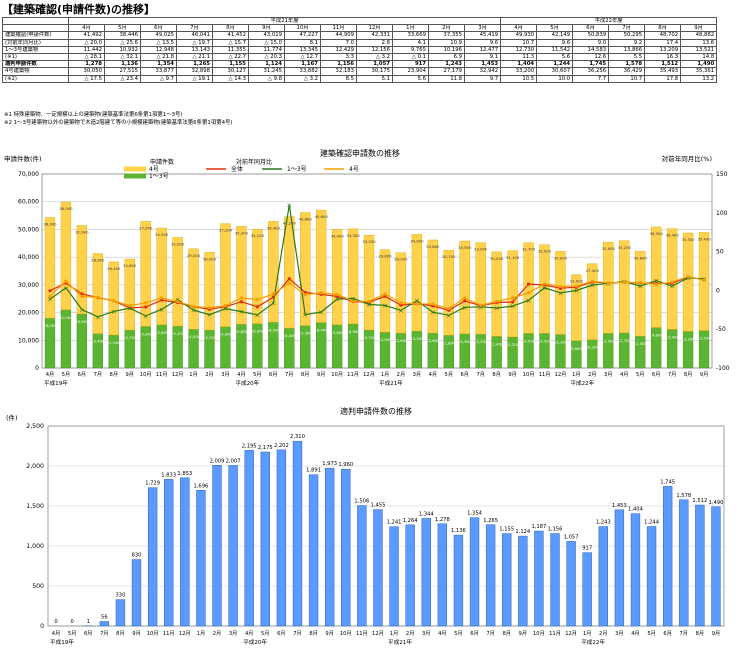 The image size is (750, 663). What do you see at coordinates (184, 474) in the screenshot?
I see `bar-value: 1,853` at bounding box center [184, 474].